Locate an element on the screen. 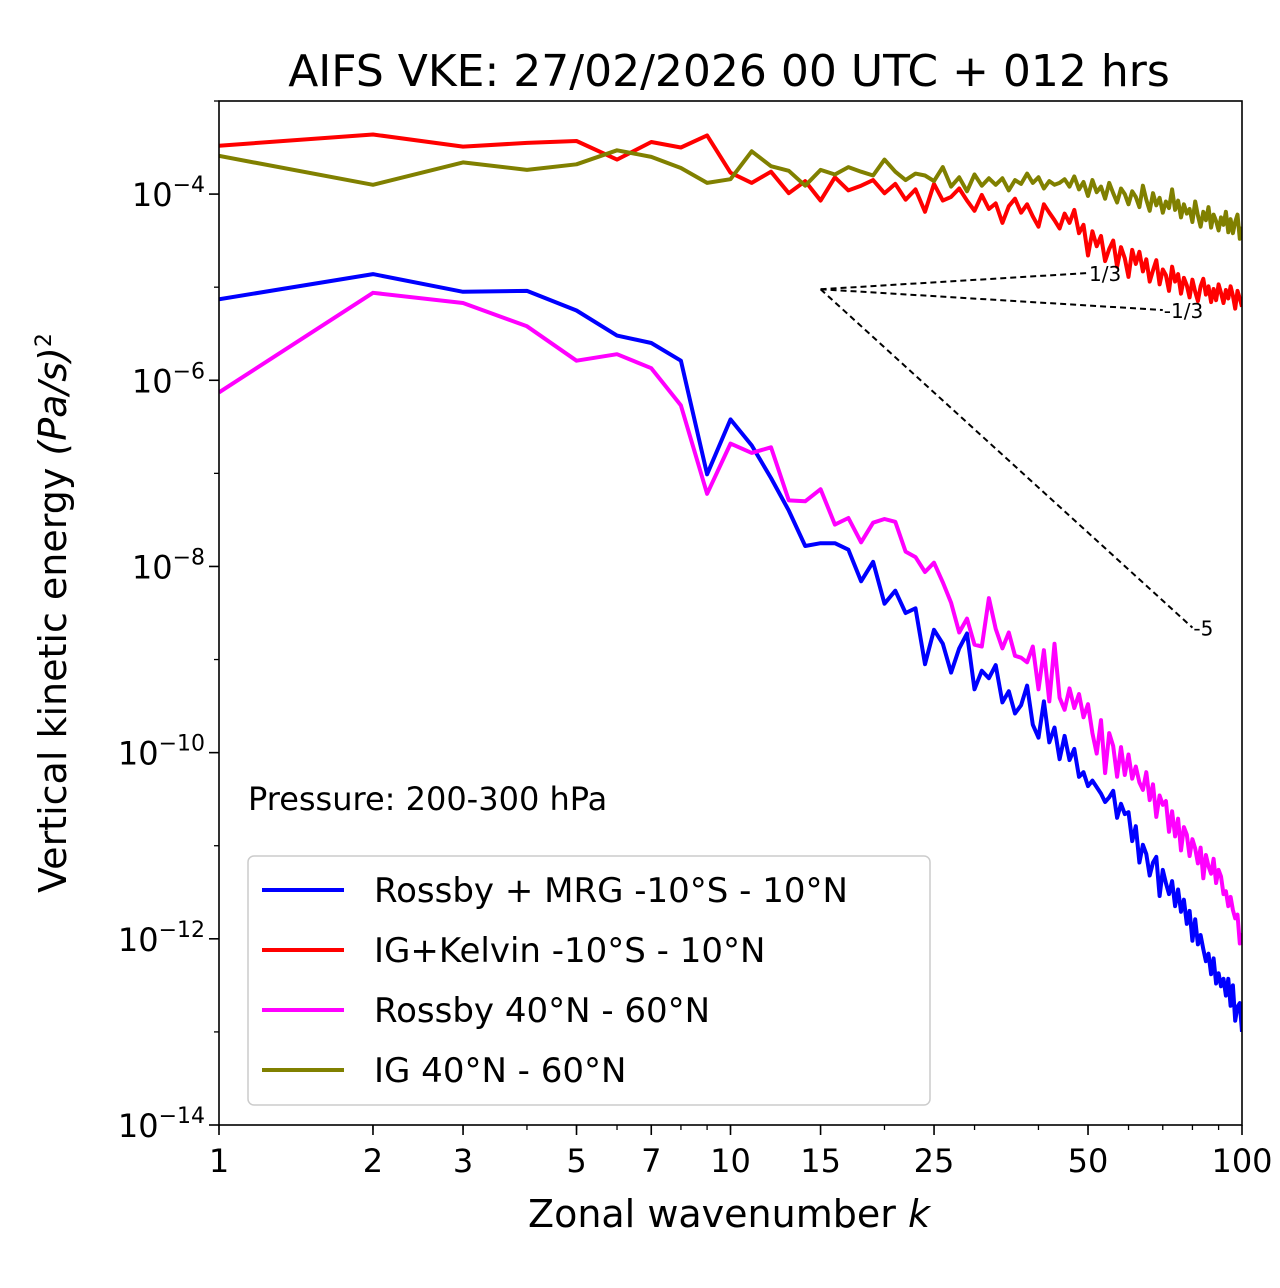  y-tick-label: 10⁻⁴ is located at coordinates (168, 193).